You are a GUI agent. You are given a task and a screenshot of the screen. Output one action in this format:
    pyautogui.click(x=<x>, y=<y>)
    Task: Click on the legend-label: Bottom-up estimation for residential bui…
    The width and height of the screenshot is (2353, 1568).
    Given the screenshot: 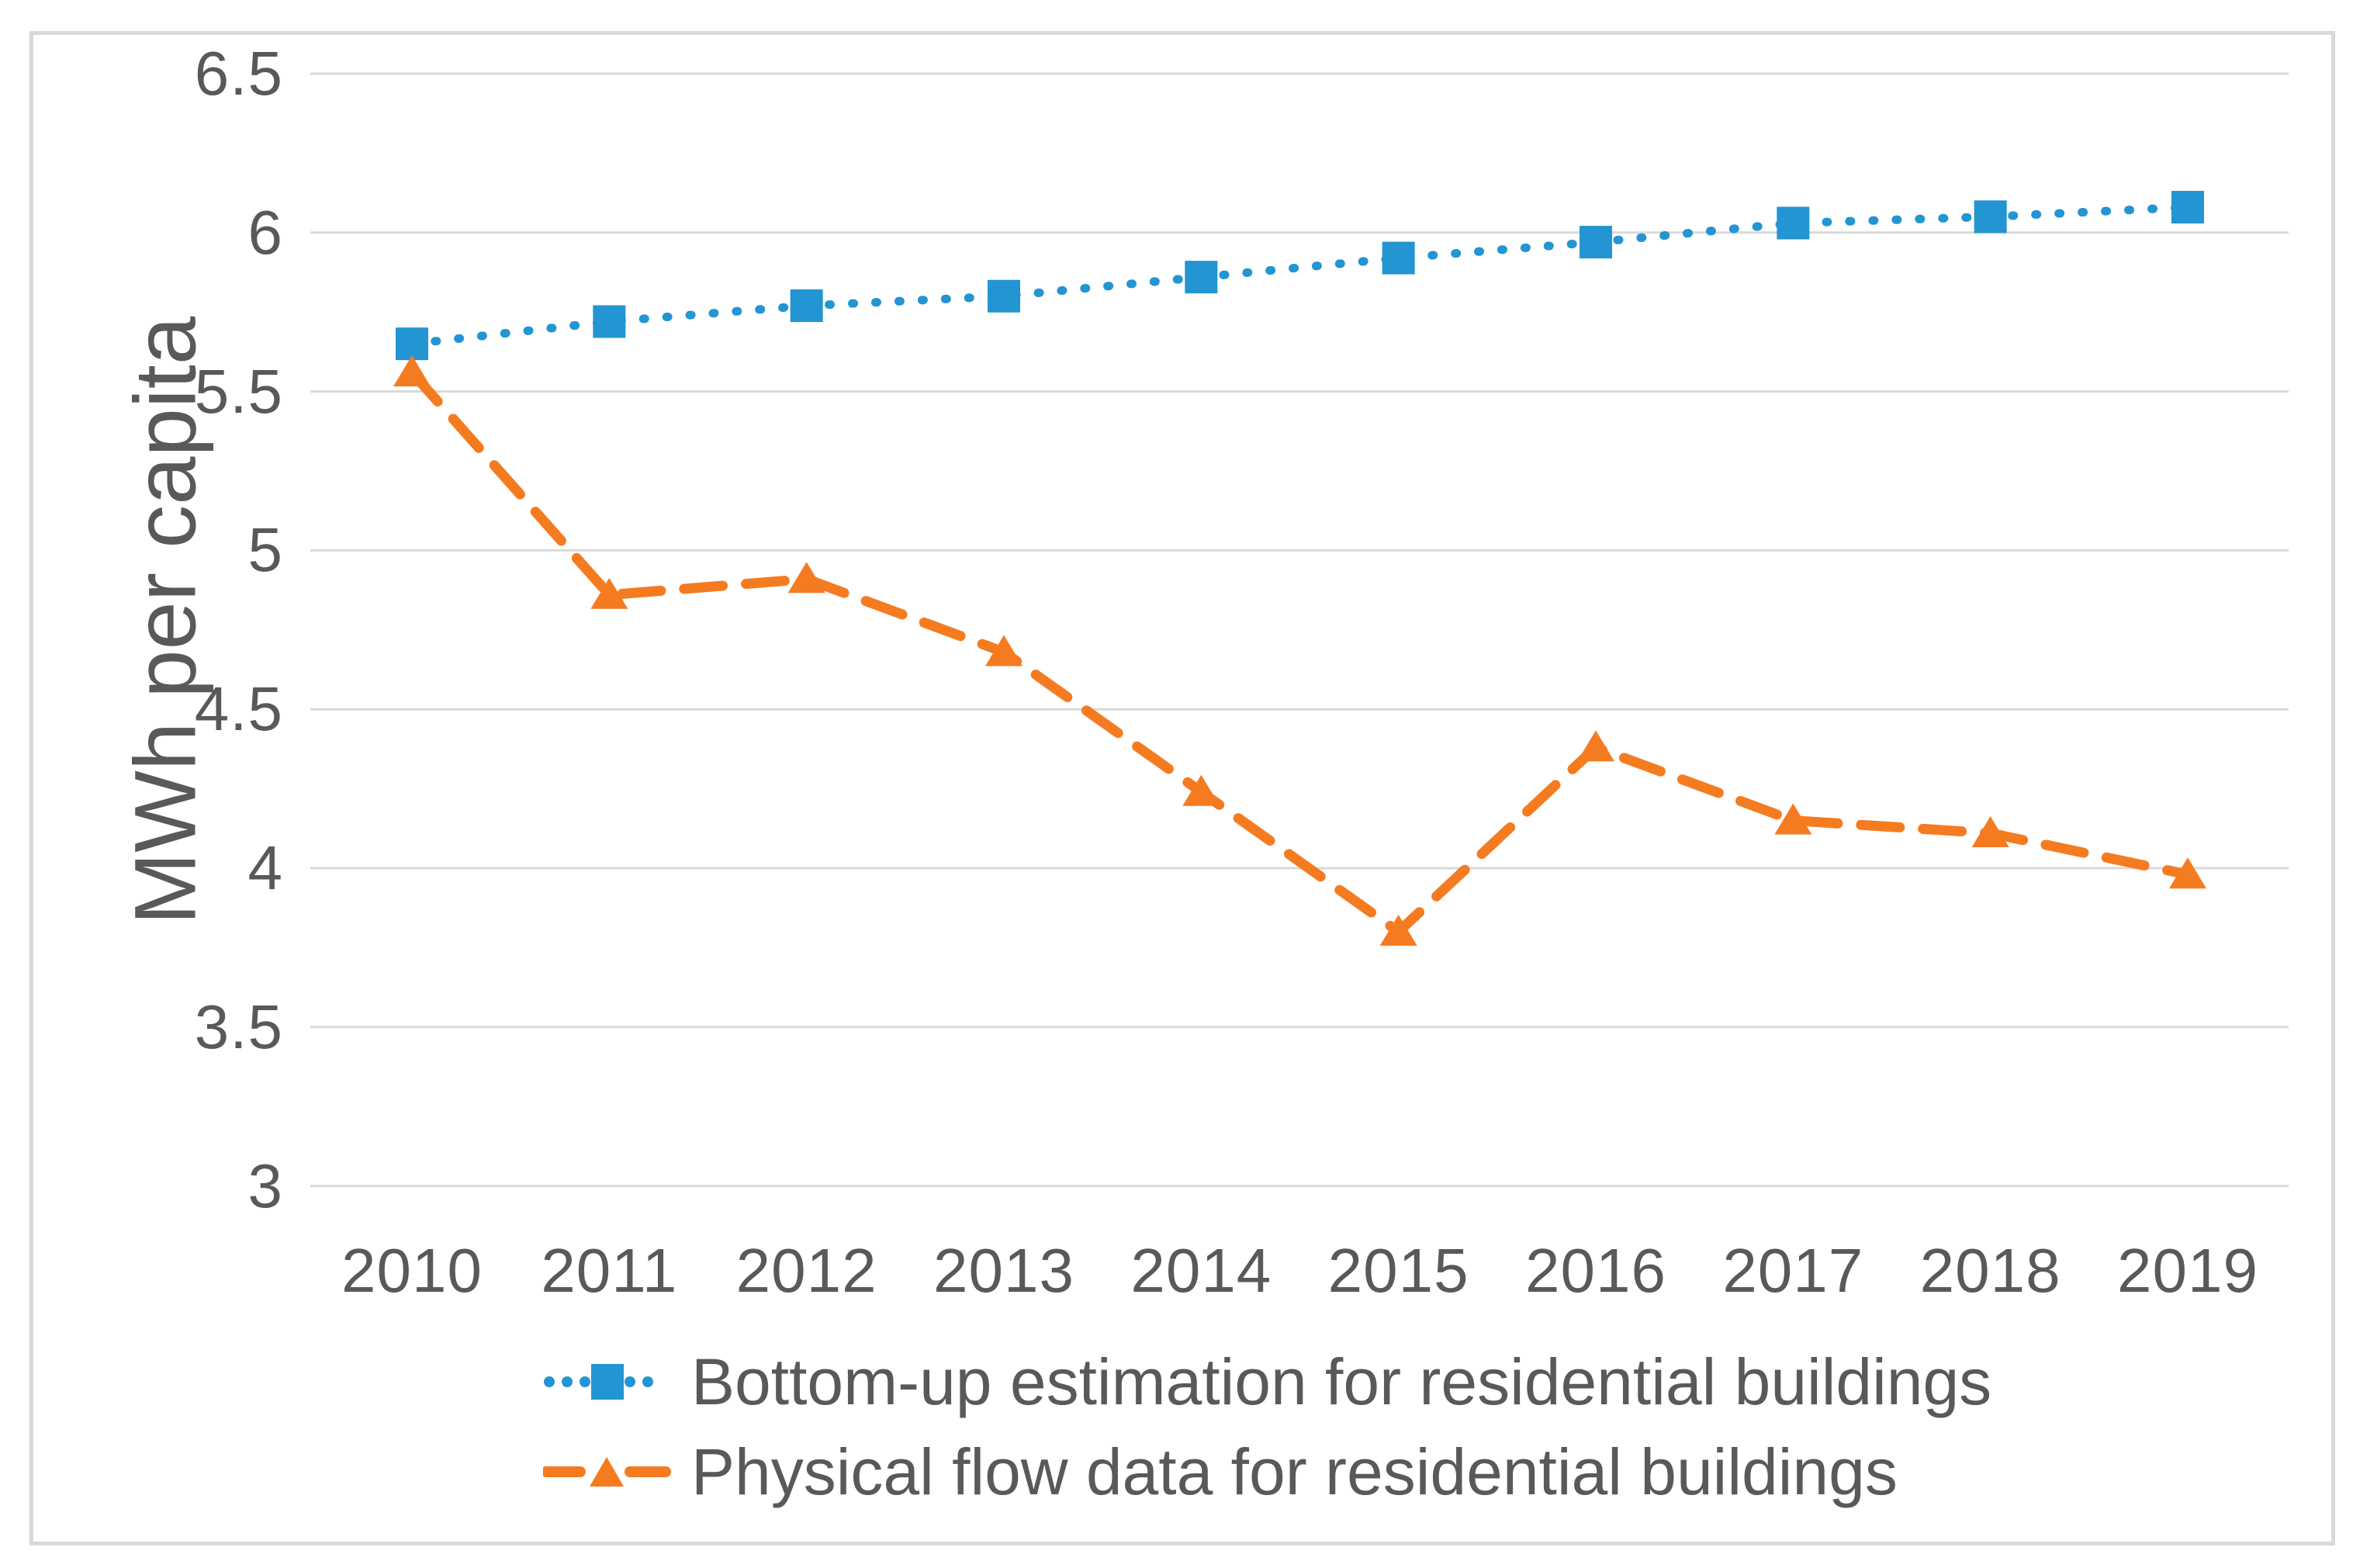 What is the action you would take?
    pyautogui.click(x=1342, y=1382)
    